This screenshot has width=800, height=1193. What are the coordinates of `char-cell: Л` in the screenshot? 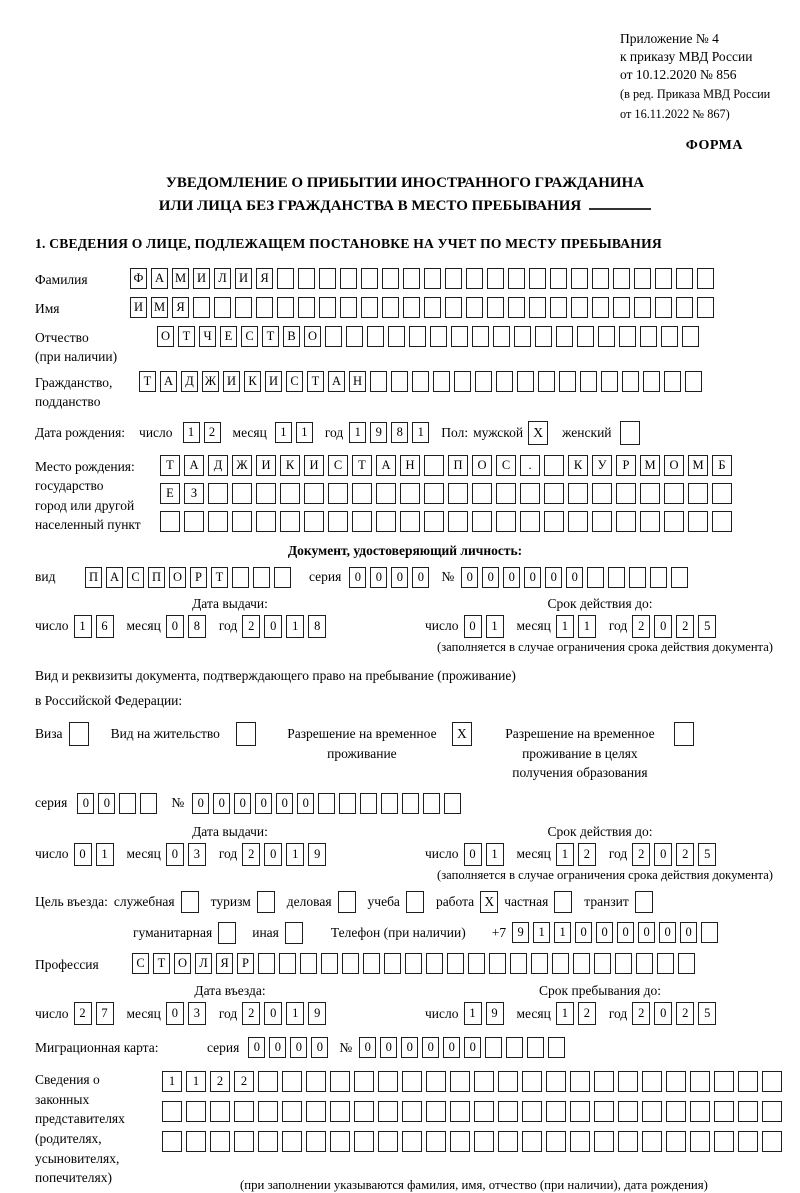 It's located at (222, 279).